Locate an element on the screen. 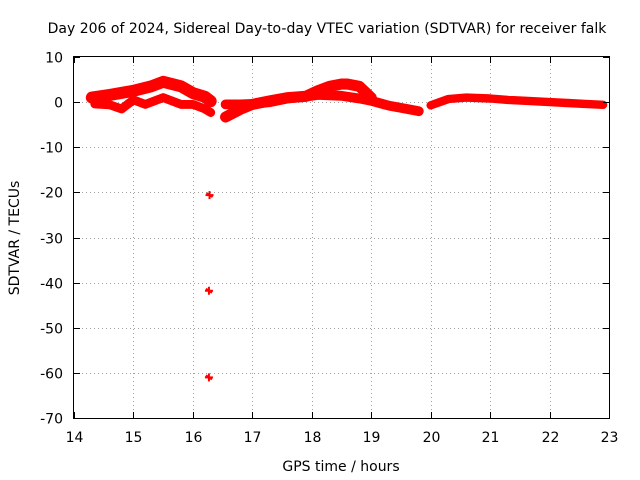  x-tick-label: 21 is located at coordinates (491, 438).